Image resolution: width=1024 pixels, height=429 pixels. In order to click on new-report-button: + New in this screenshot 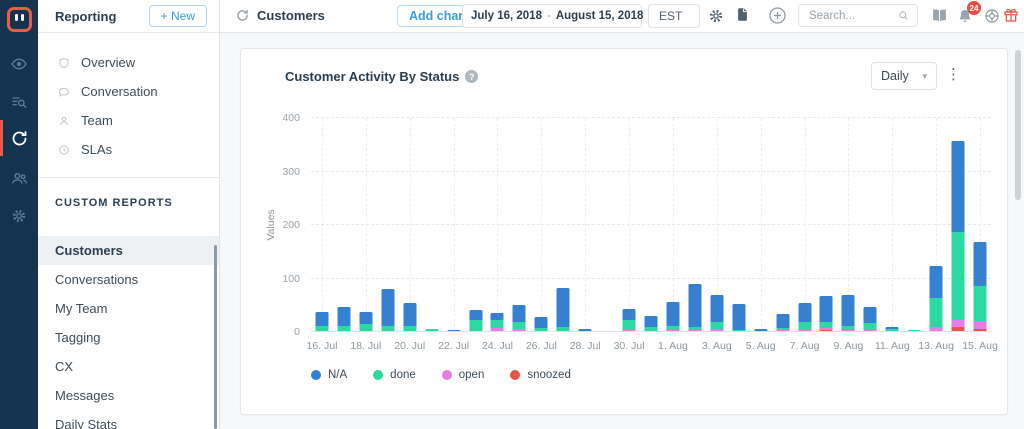, I will do `click(177, 16)`.